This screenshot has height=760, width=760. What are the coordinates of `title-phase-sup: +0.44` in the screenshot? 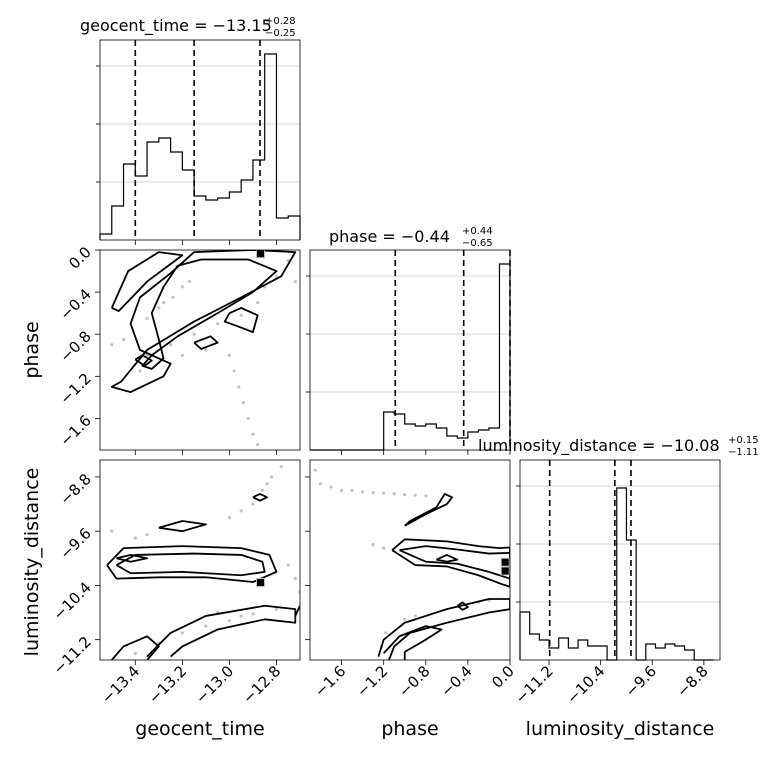 It's located at (477, 231).